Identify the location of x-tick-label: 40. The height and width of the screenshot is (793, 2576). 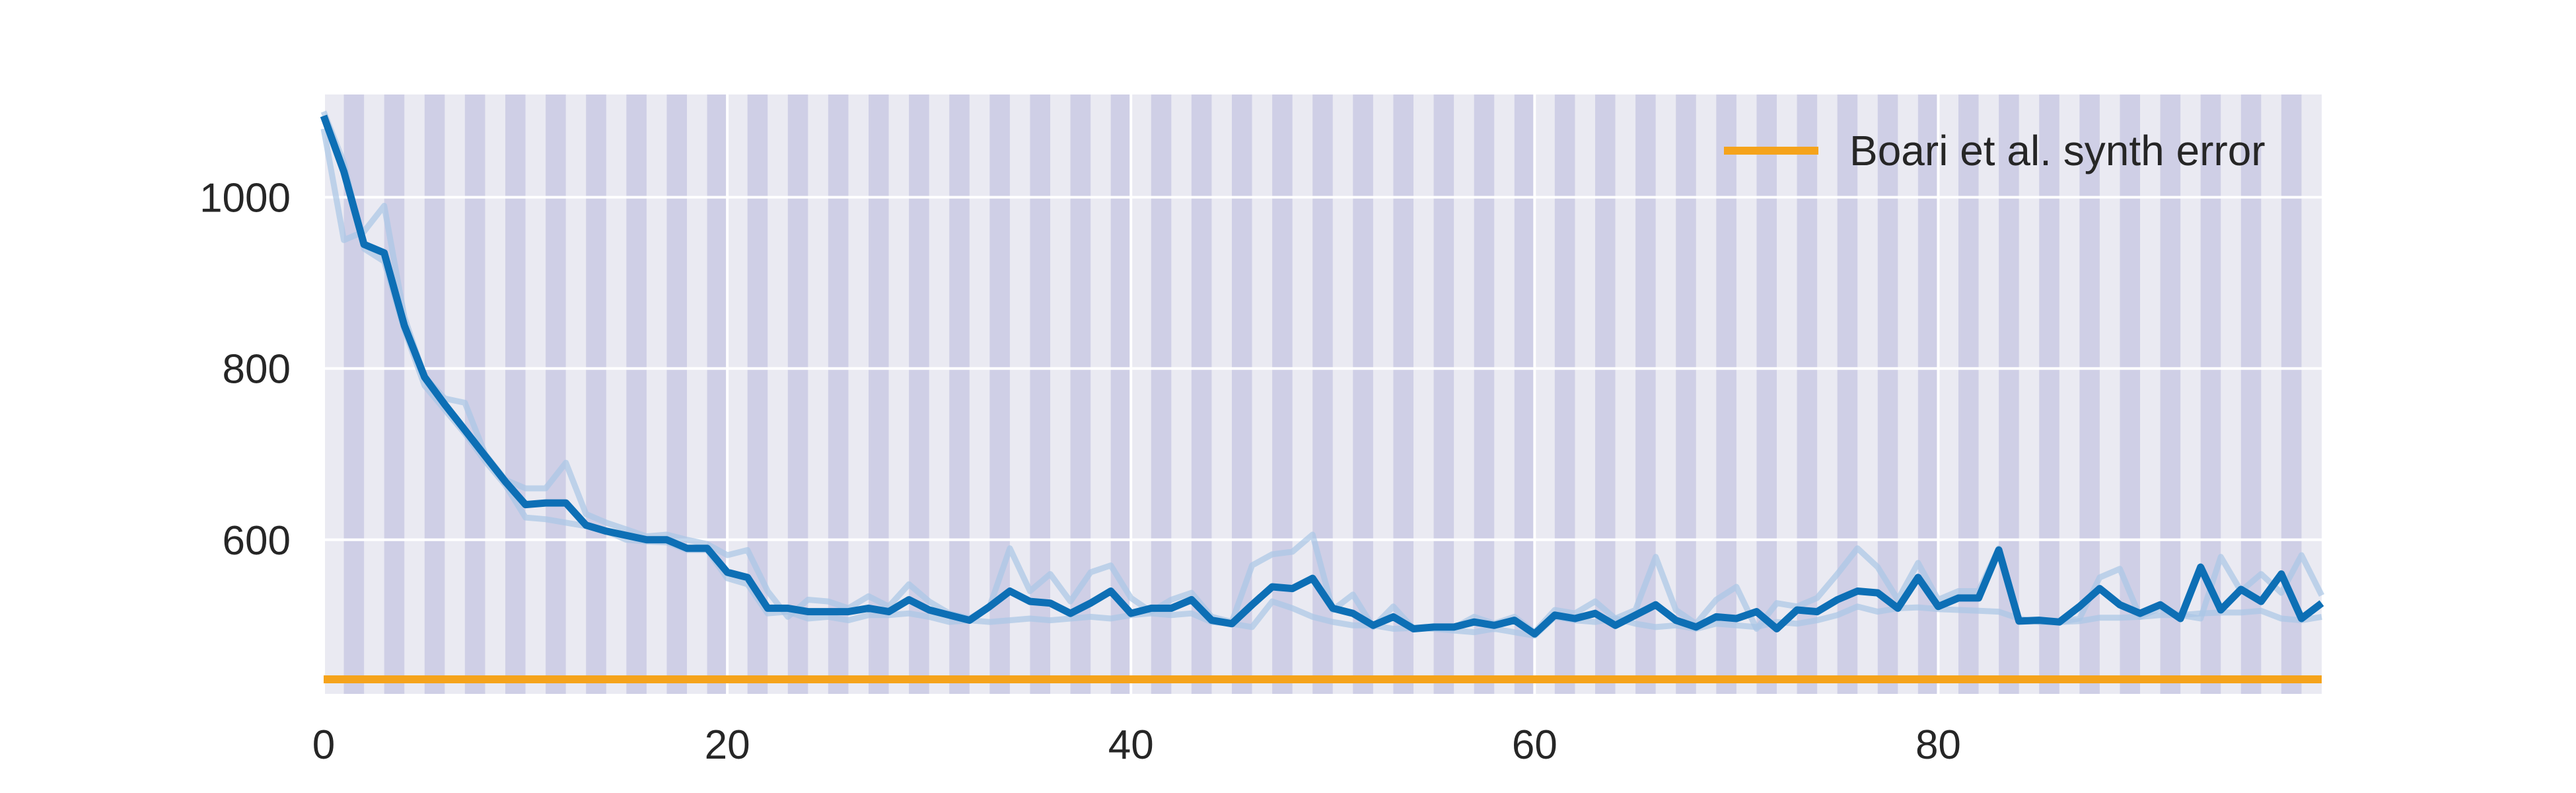
(1131, 745).